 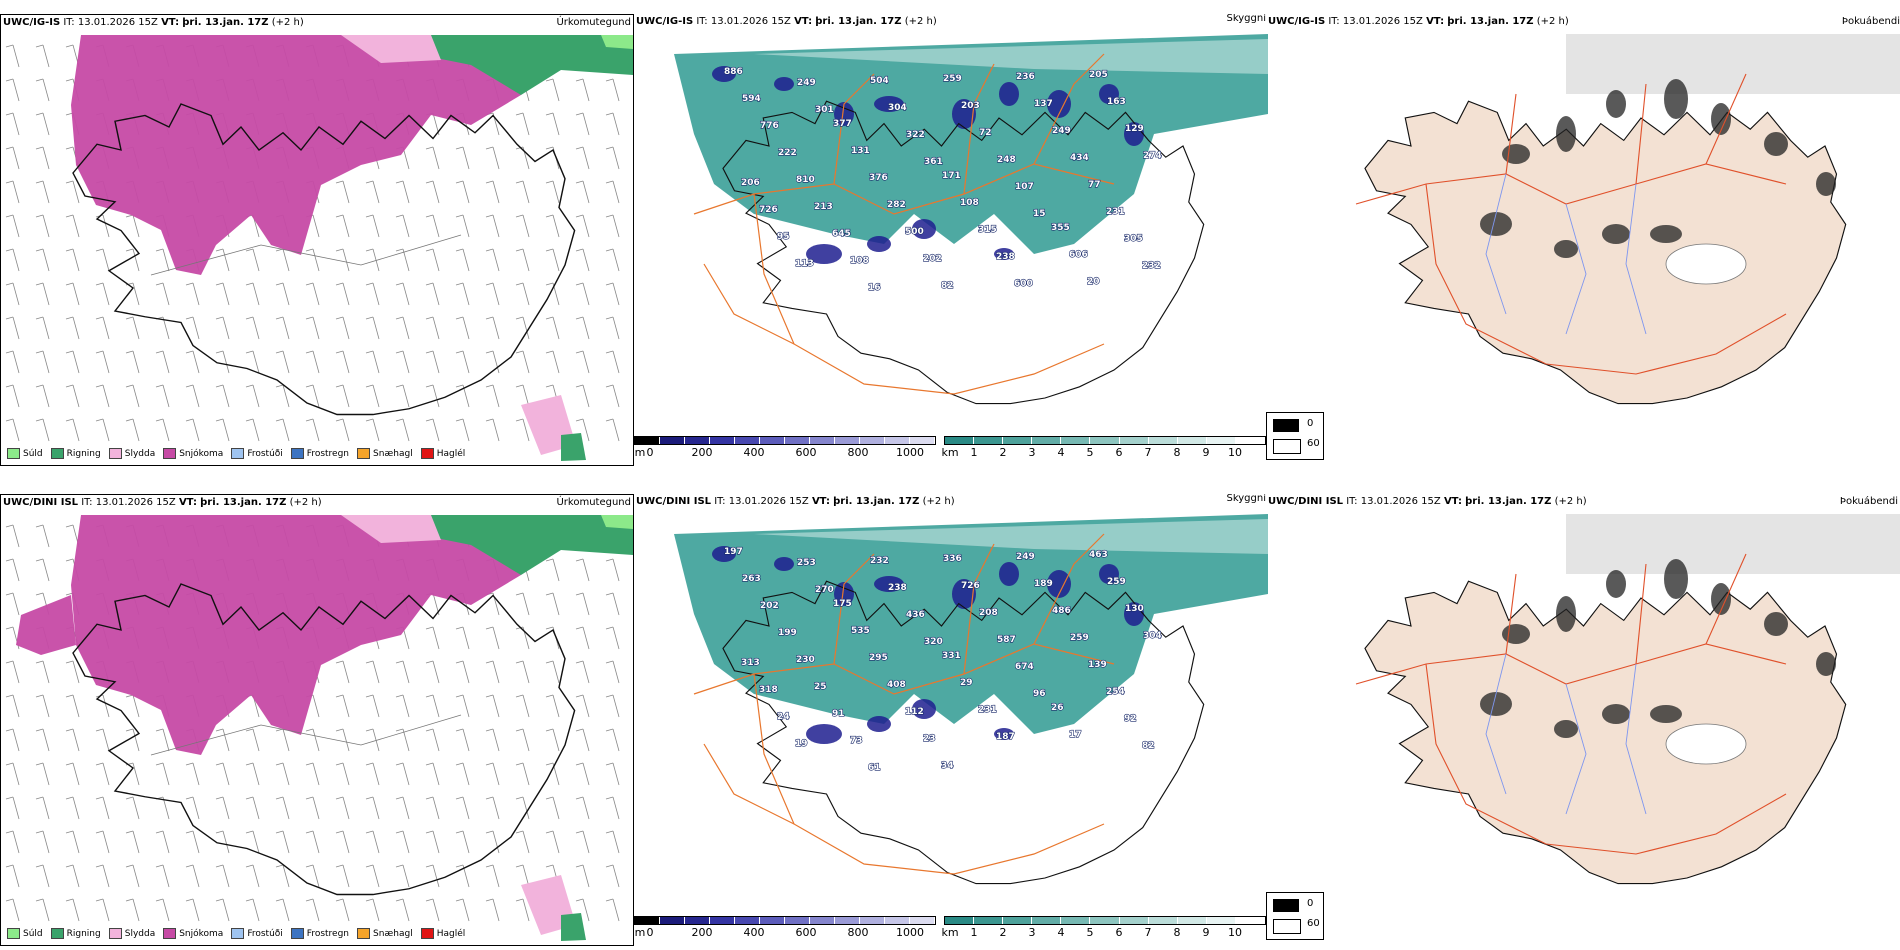 I want to click on fog-index-map, so click(x=1627, y=219).